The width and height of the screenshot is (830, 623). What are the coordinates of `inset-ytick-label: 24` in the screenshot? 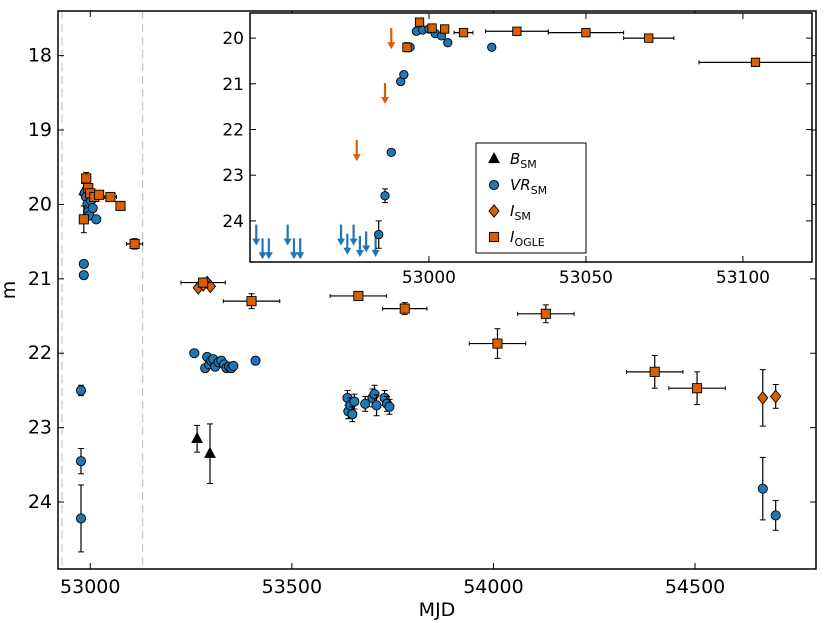 It's located at (233, 222).